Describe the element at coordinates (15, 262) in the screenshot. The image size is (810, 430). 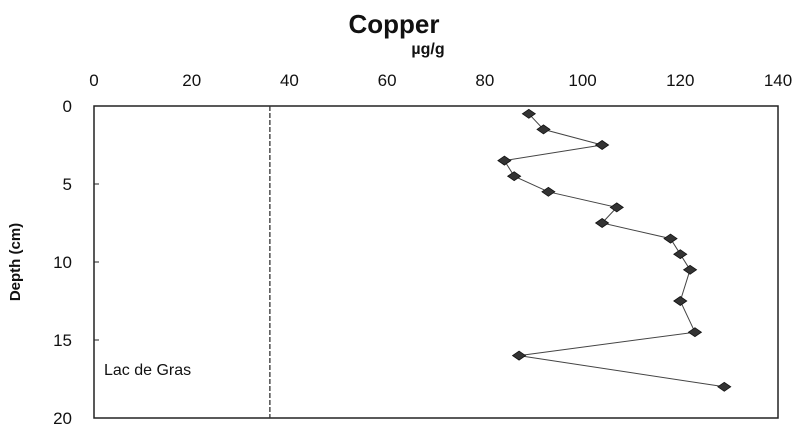
I see `y-axis-label: Depth (cm)` at that location.